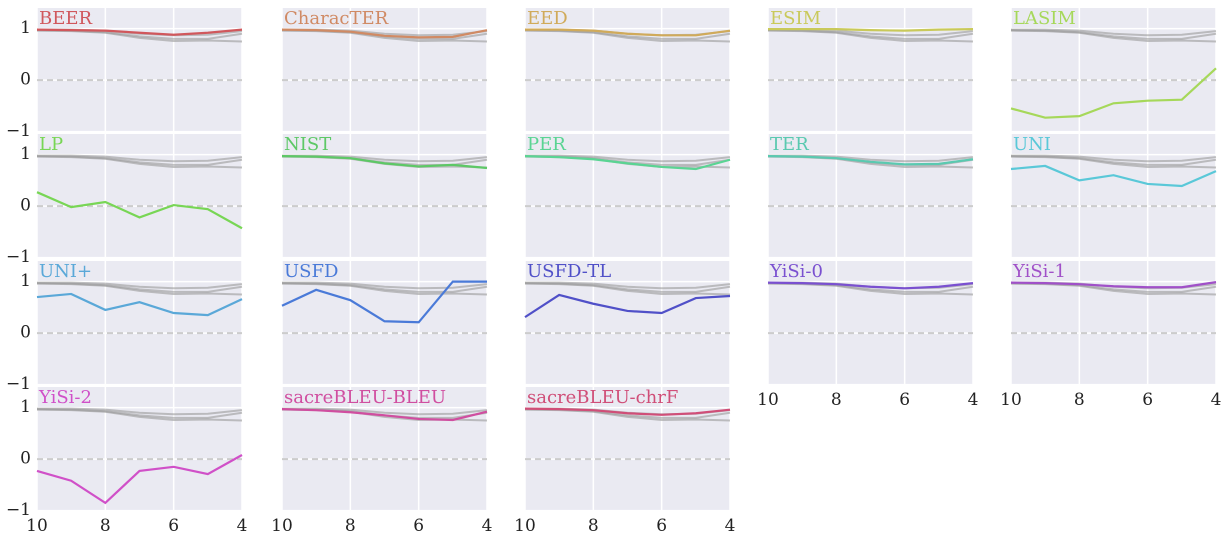 The width and height of the screenshot is (1229, 545). Describe the element at coordinates (307, 144) in the screenshot. I see `panel-title: NIST` at that location.